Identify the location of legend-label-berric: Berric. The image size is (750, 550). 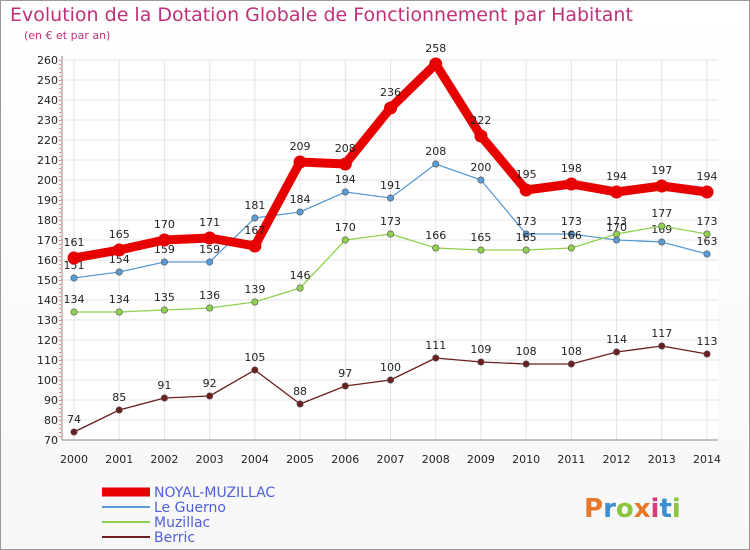
(174, 538).